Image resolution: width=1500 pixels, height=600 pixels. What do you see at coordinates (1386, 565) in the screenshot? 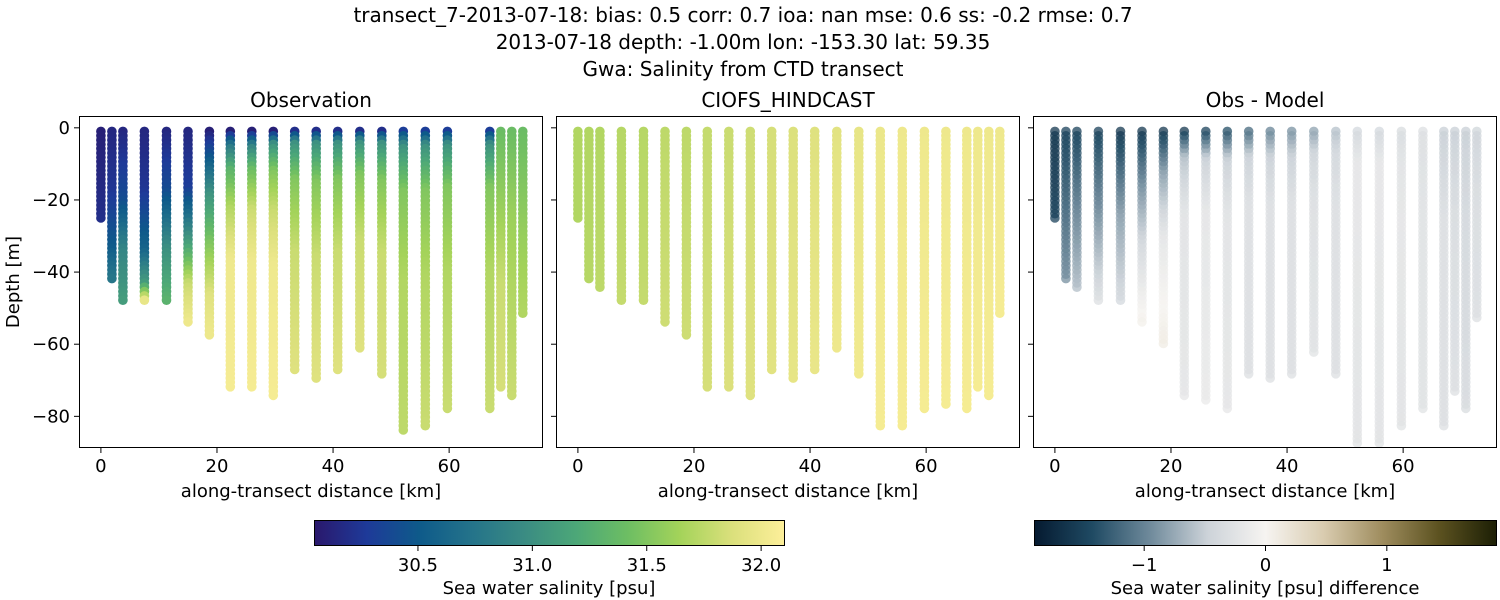
I see `colorbar-tick-label: 1` at bounding box center [1386, 565].